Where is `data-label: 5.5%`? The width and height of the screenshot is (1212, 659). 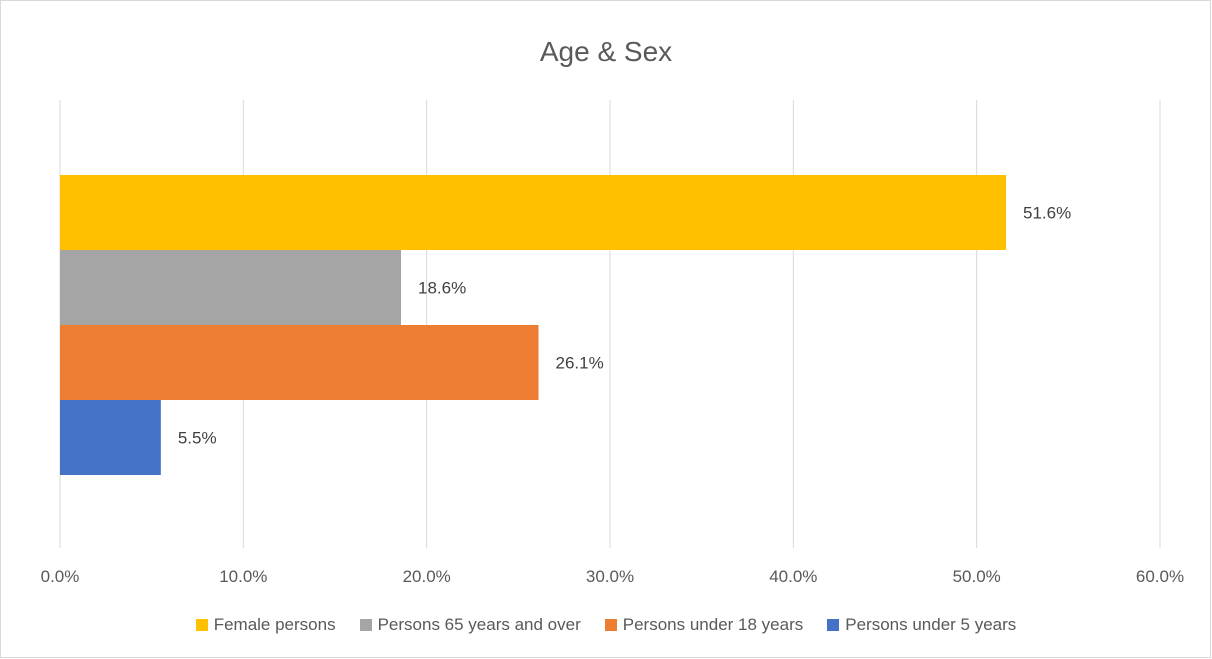
data-label: 5.5% is located at coordinates (197, 438).